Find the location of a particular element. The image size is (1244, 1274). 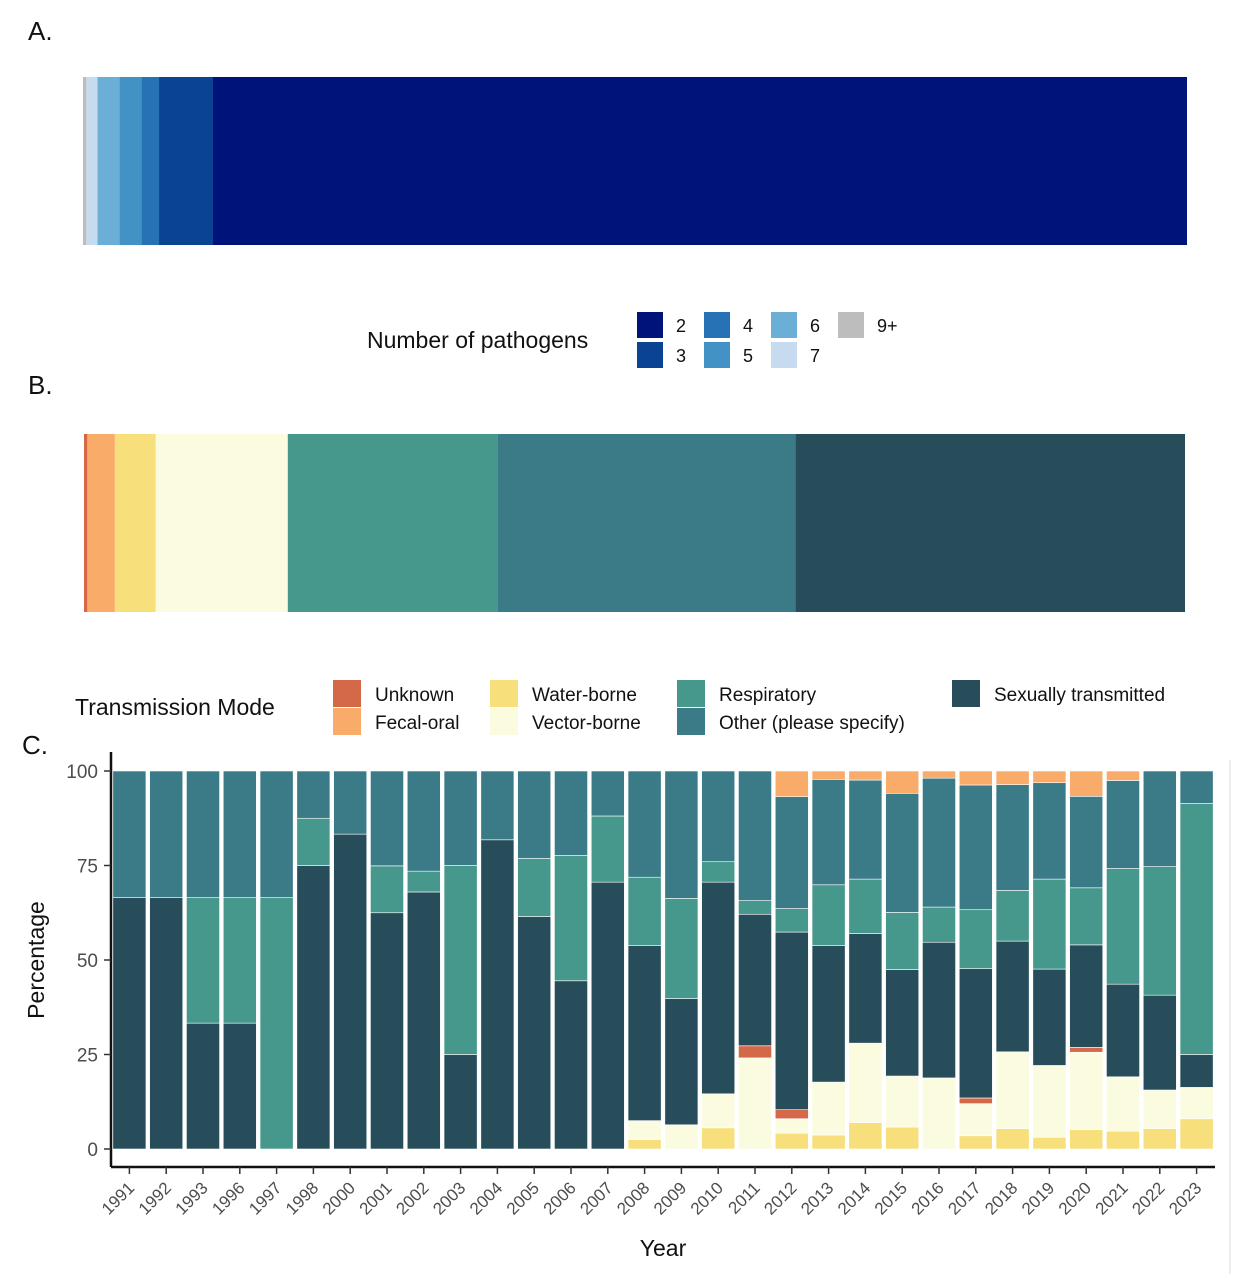

bar-2012-fecal-oral is located at coordinates (791, 784).